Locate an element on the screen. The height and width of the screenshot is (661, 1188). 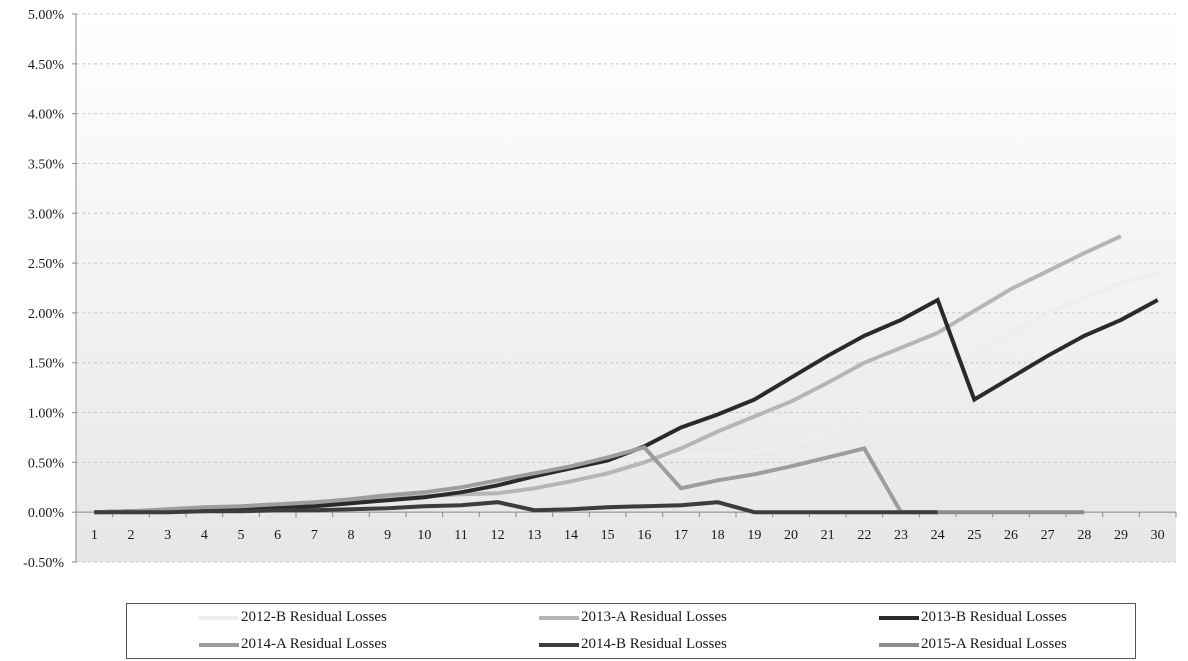
x-tick-label: 20 is located at coordinates (791, 535).